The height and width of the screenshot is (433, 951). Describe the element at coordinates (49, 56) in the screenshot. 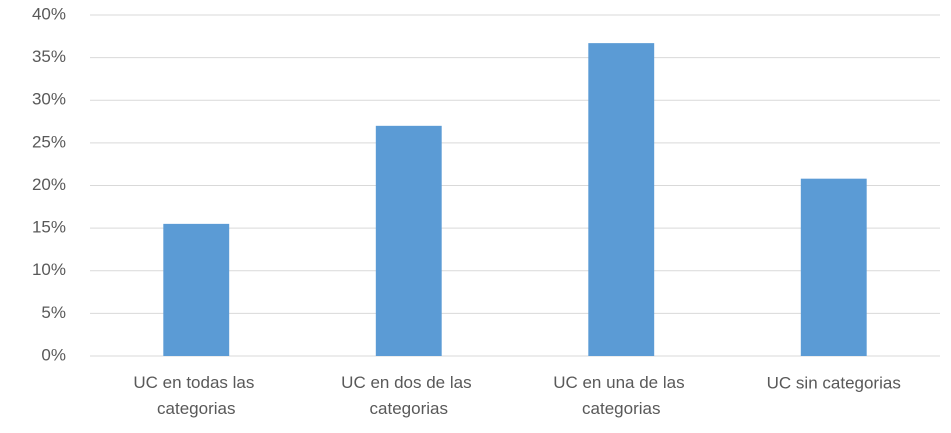

I see `y-tick-label: 35%` at that location.